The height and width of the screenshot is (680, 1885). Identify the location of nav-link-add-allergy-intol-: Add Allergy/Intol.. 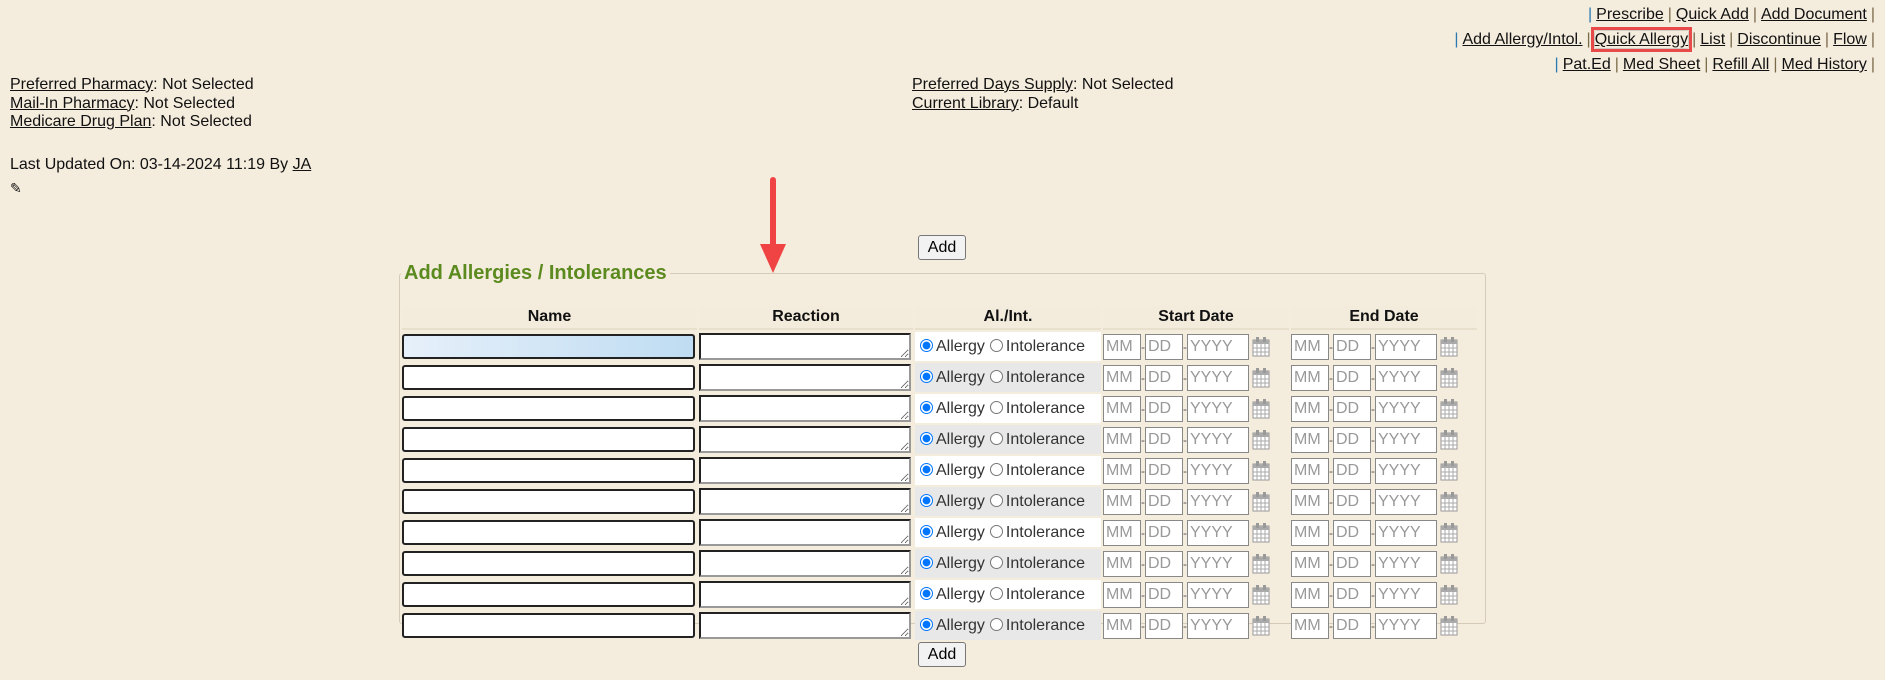
(1522, 39).